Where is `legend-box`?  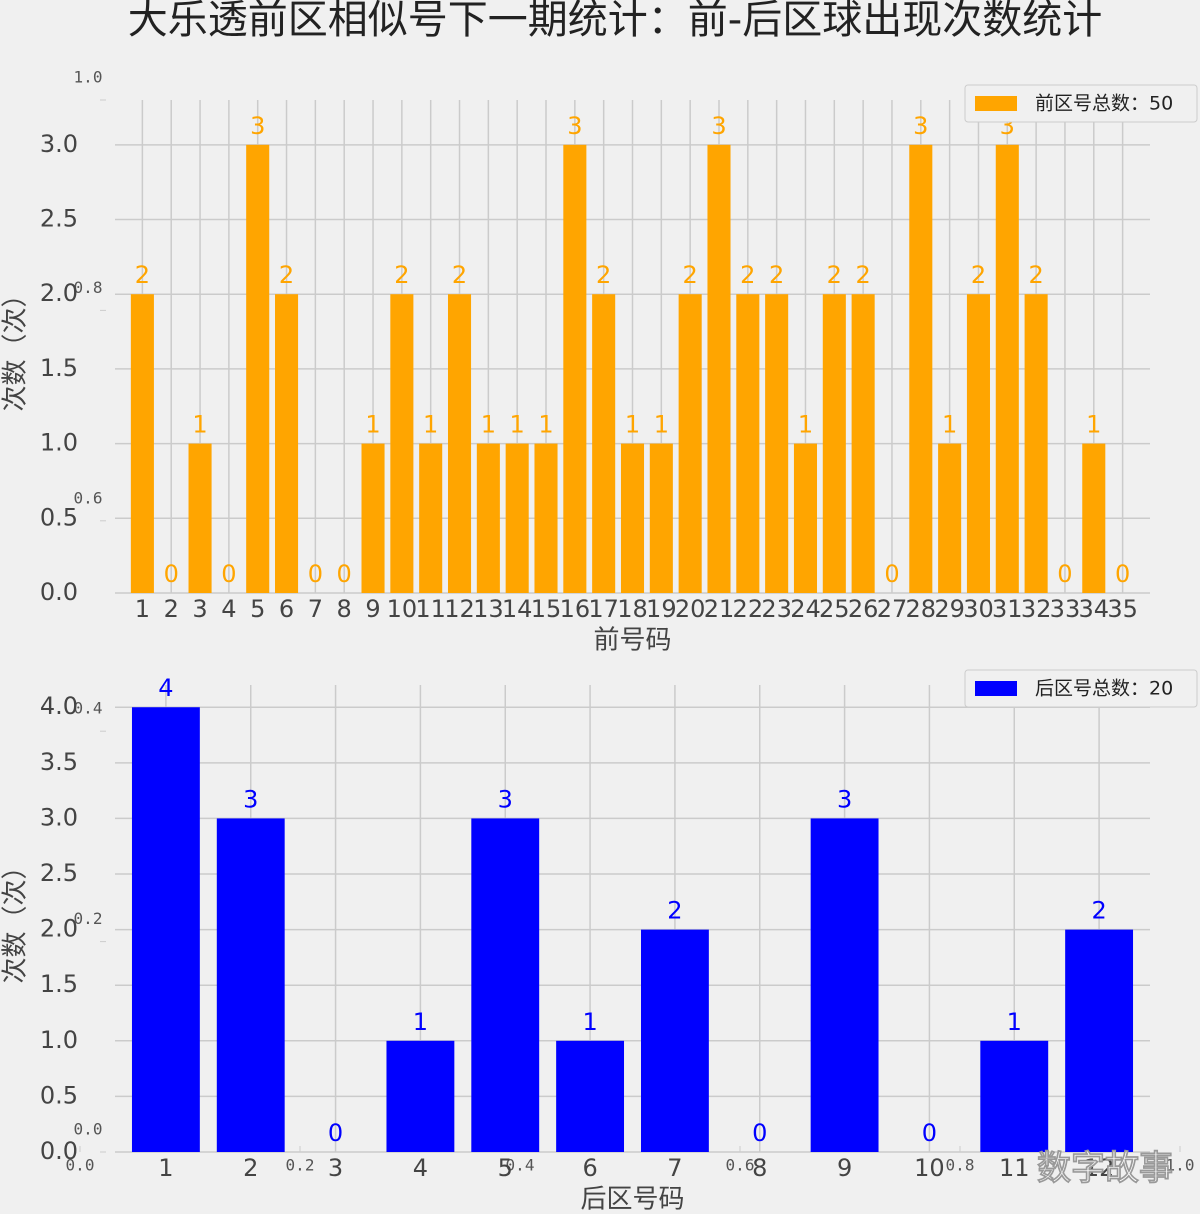 legend-box is located at coordinates (1081, 688).